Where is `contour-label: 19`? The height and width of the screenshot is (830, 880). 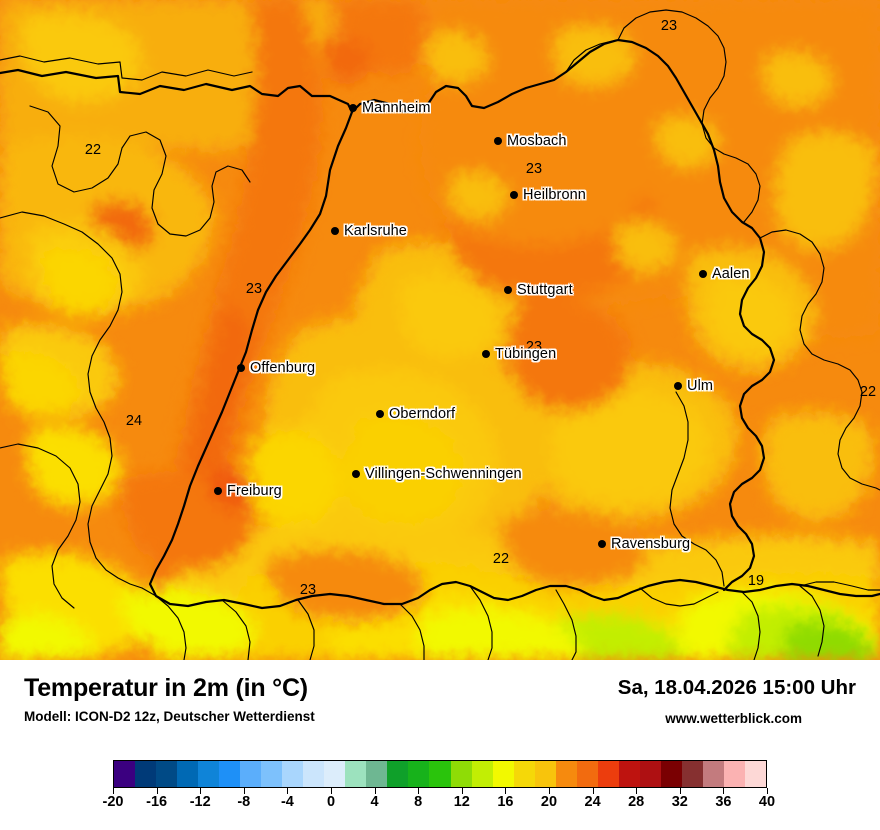
contour-label: 19 is located at coordinates (756, 581).